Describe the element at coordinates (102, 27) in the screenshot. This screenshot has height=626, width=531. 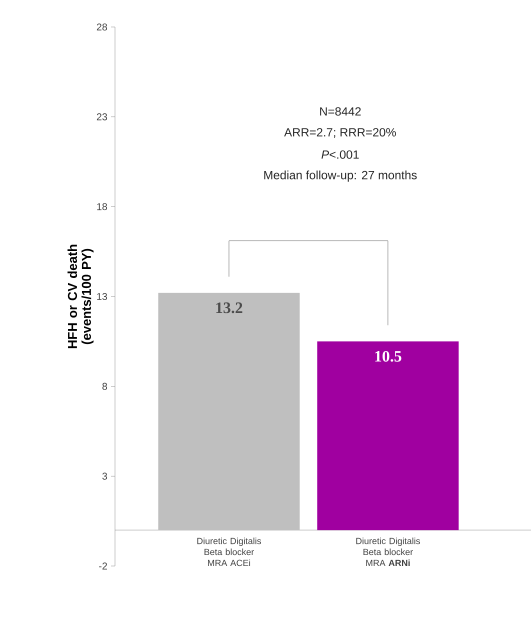
I see `y-tick-label: 28` at that location.